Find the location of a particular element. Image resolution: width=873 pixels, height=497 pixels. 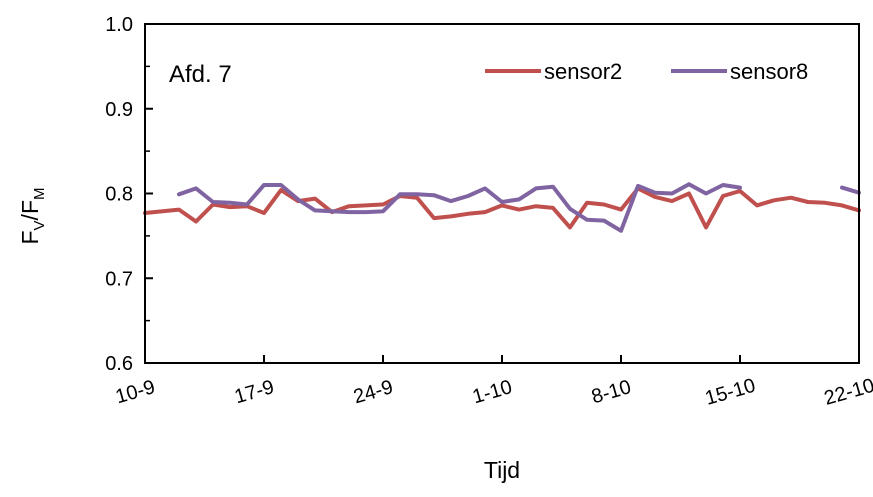

y-tick-label: 0.8 is located at coordinates (119, 195).